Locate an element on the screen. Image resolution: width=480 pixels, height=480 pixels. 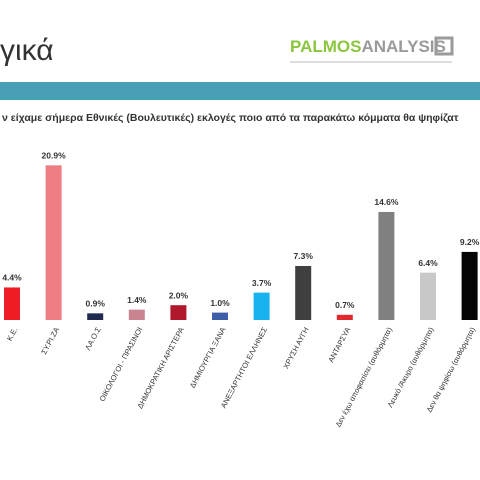
value-label: 20.9% is located at coordinates (54, 156).